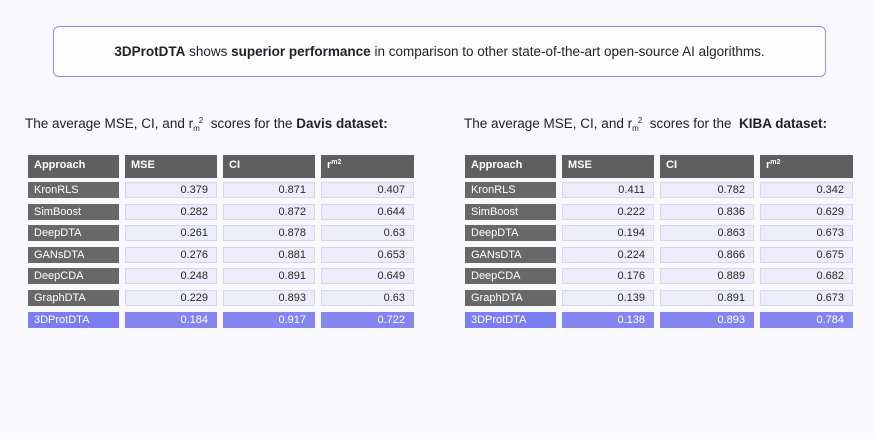 This screenshot has width=875, height=439. Describe the element at coordinates (73, 166) in the screenshot. I see `davis-header-approach: Approach` at that location.